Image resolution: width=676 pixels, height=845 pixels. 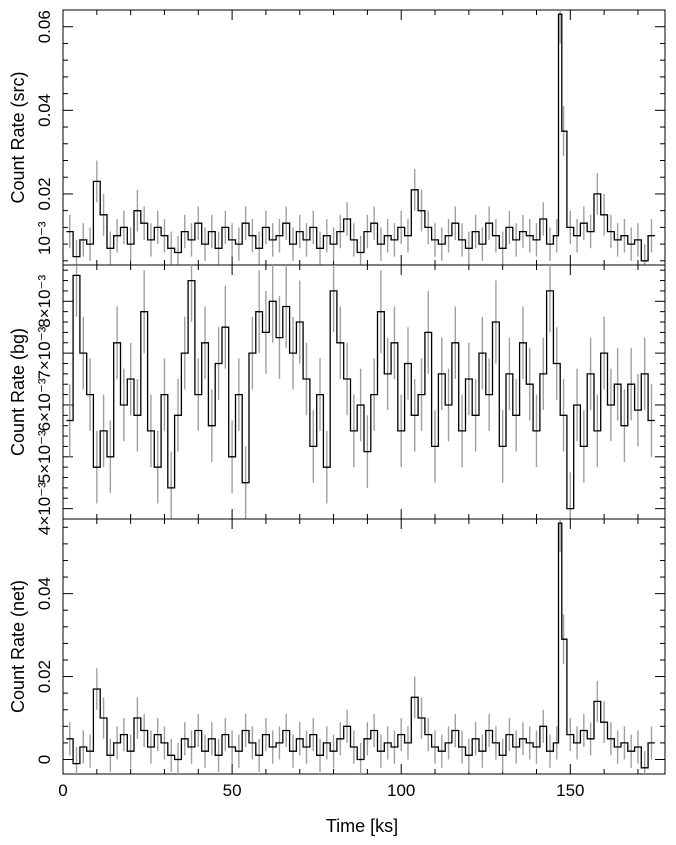 What do you see at coordinates (44, 456) in the screenshot?
I see `y-tick-label: 5×10⁻³` at bounding box center [44, 456].